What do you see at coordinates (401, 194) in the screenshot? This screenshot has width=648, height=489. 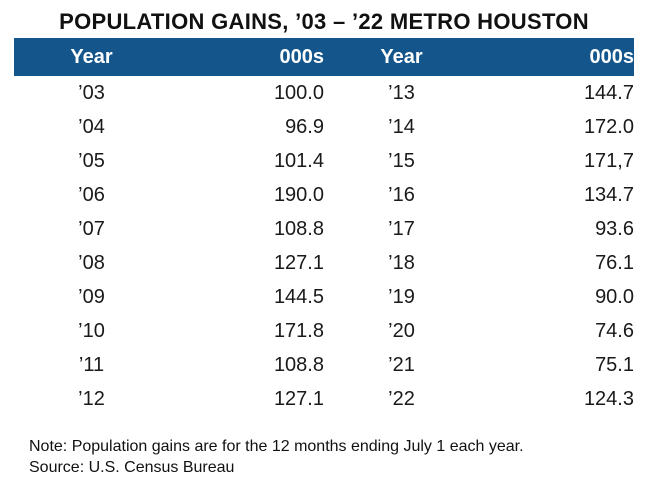 I see `year-cell: ’16` at bounding box center [401, 194].